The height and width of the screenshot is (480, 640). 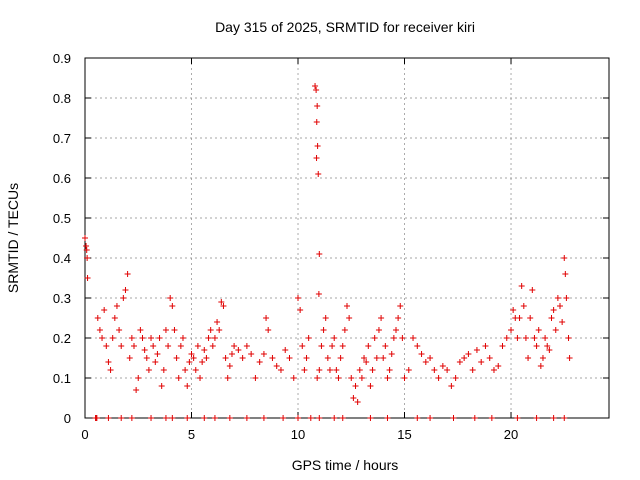 I want to click on x-tick-label: 20, so click(x=511, y=434).